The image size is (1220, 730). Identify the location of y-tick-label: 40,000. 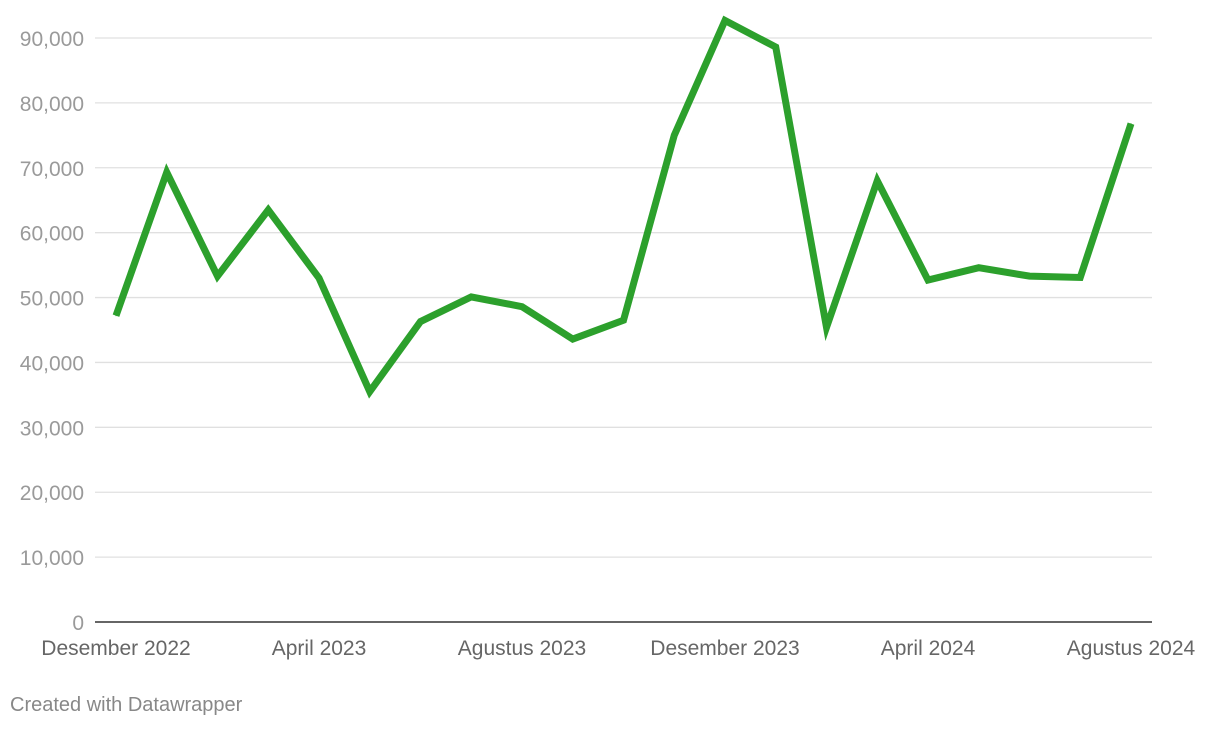
(52, 363).